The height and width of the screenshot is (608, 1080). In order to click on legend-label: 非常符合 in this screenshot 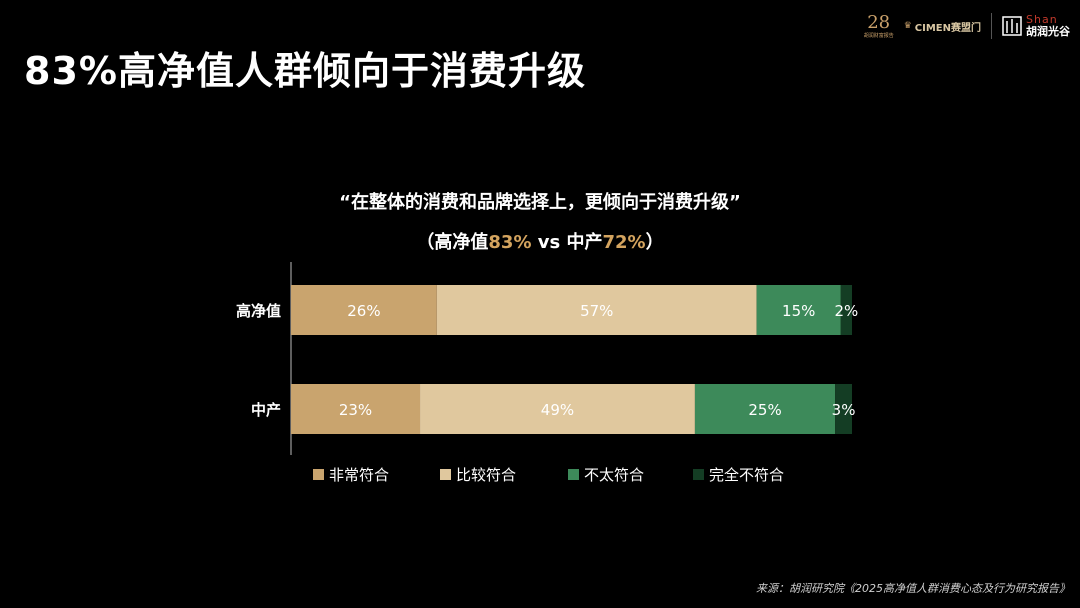, I will do `click(359, 475)`.